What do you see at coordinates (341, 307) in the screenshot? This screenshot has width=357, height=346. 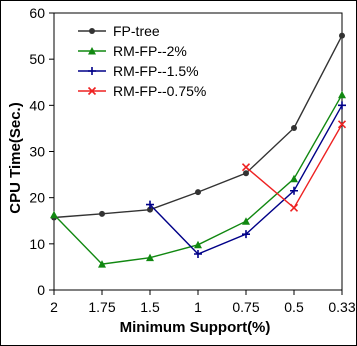 I see `x-tick-label: 0.33` at bounding box center [341, 307].